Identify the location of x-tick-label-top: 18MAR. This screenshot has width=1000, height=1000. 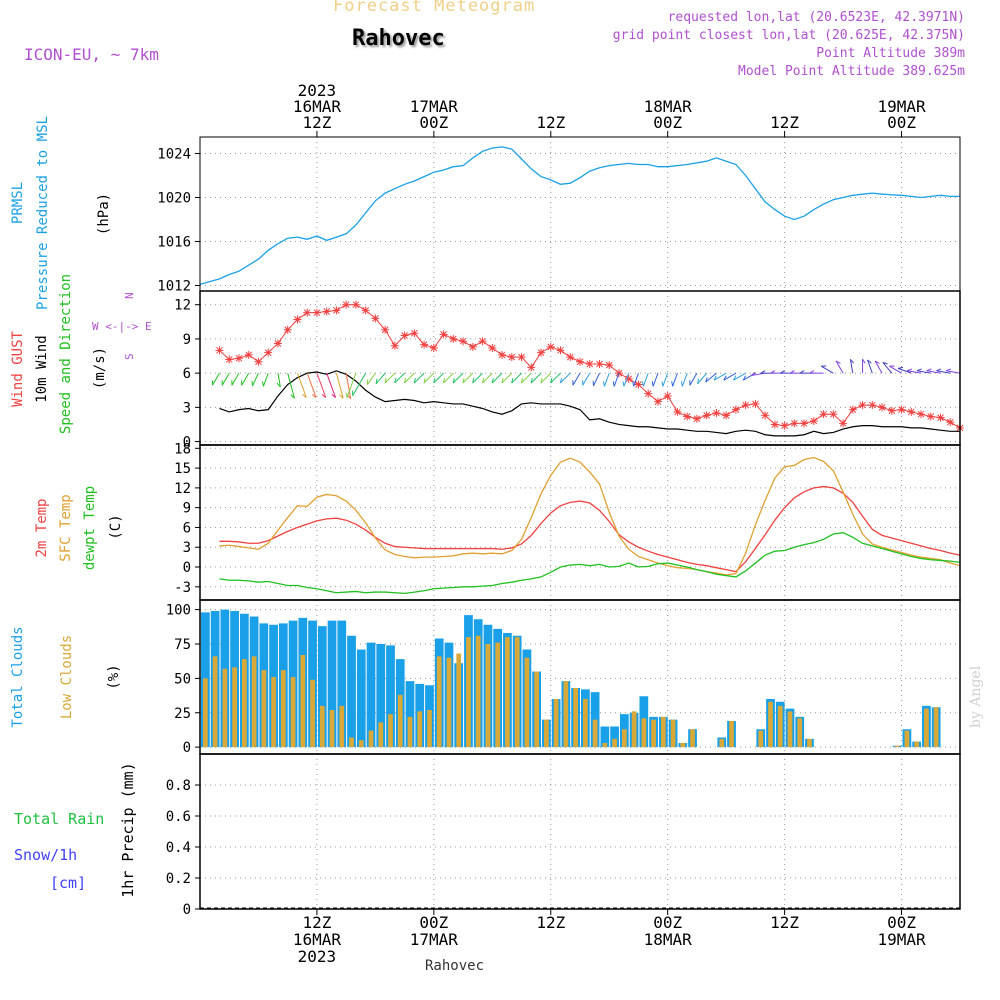
(668, 106).